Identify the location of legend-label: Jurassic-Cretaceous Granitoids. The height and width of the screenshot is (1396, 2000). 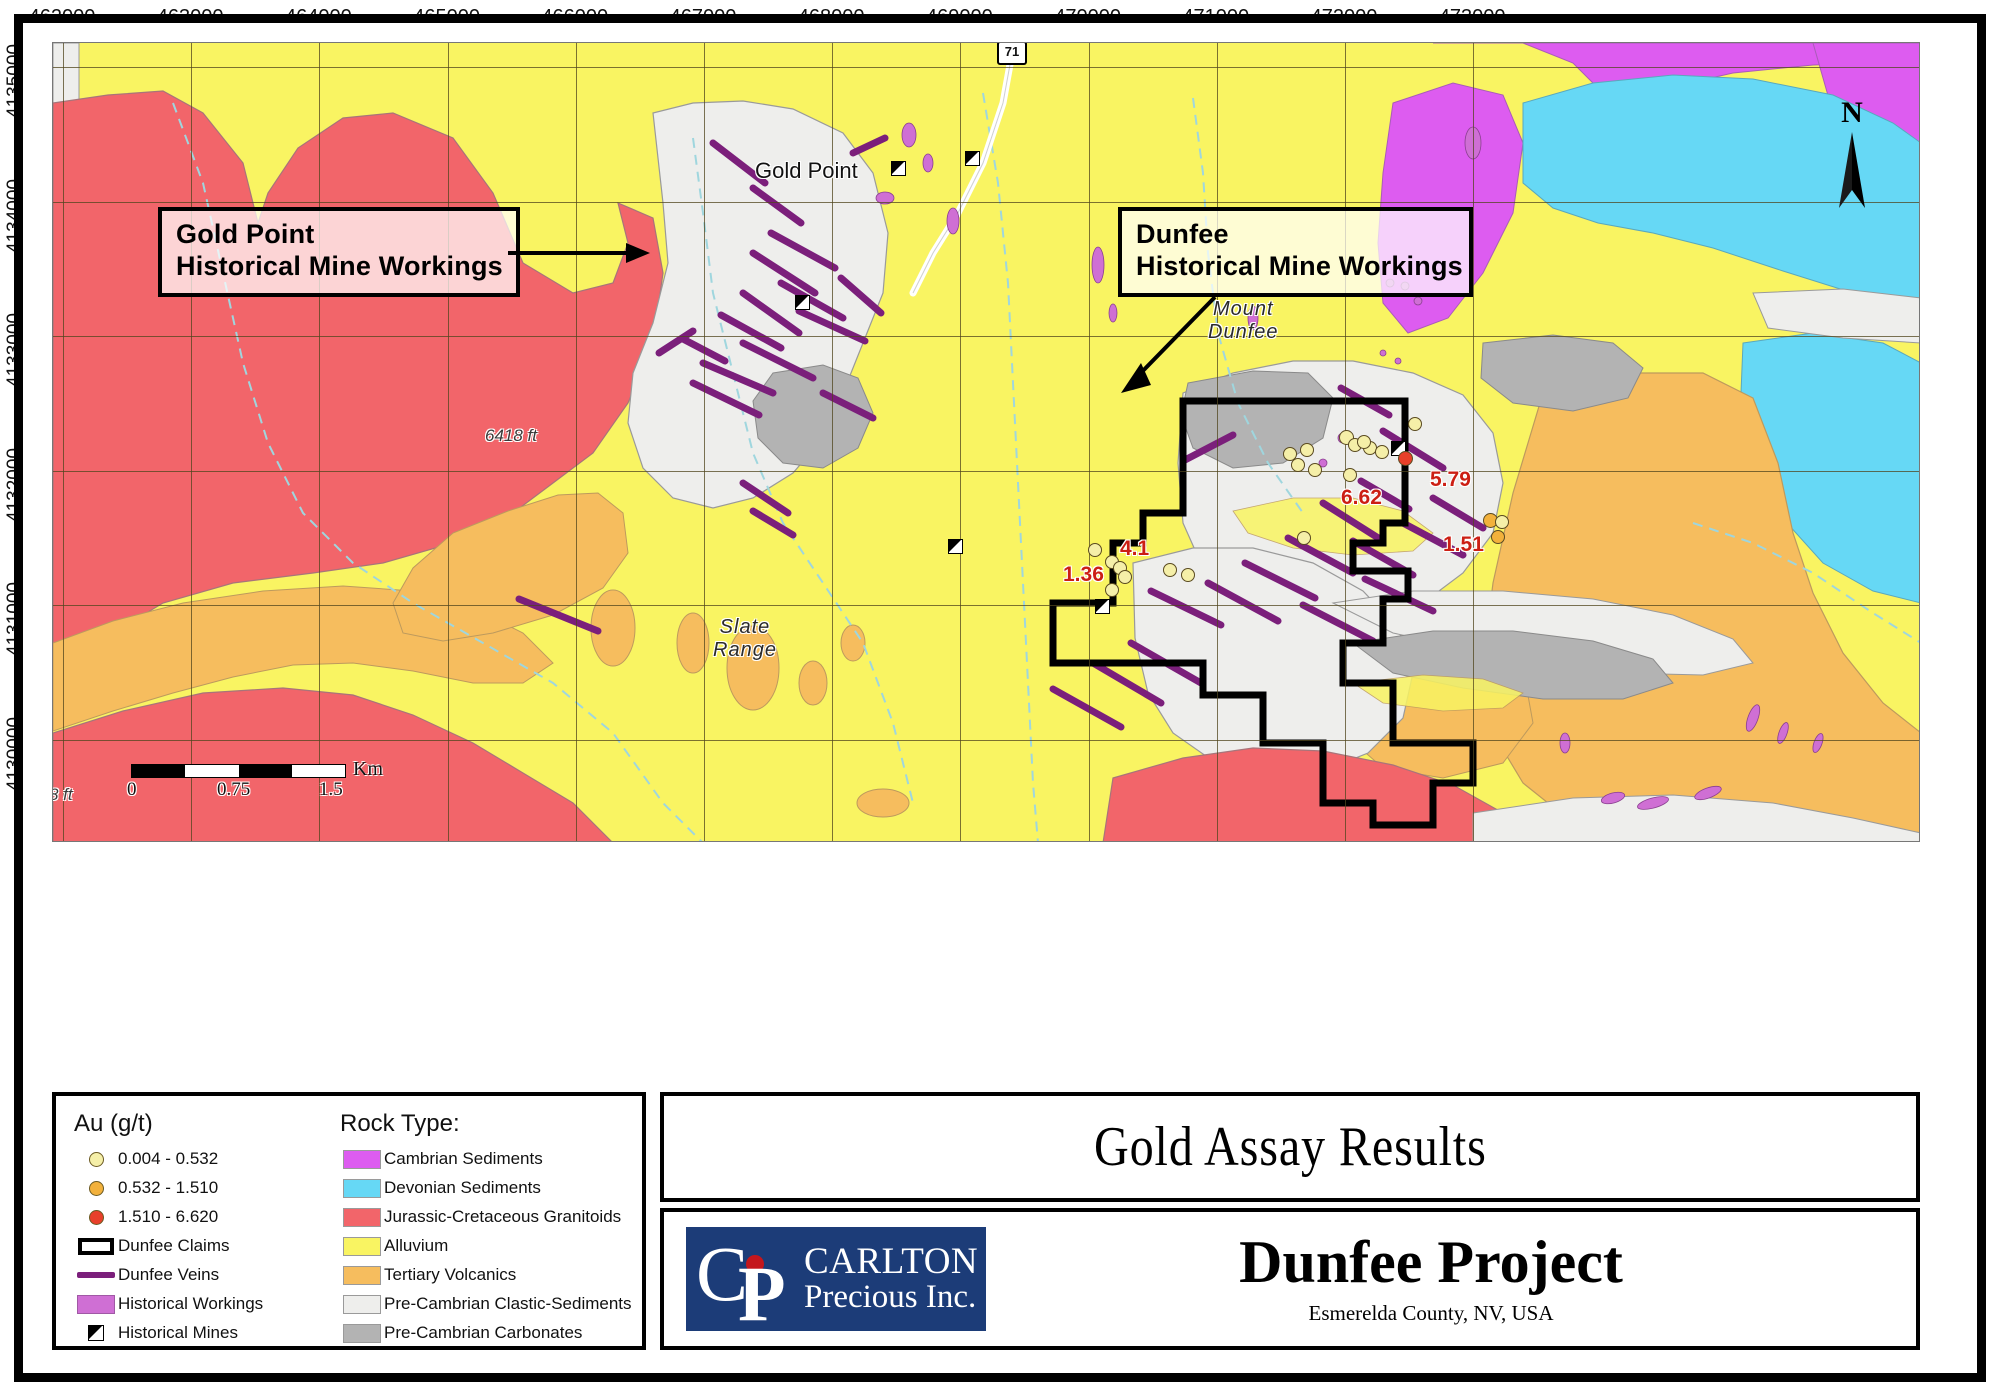
(503, 1216).